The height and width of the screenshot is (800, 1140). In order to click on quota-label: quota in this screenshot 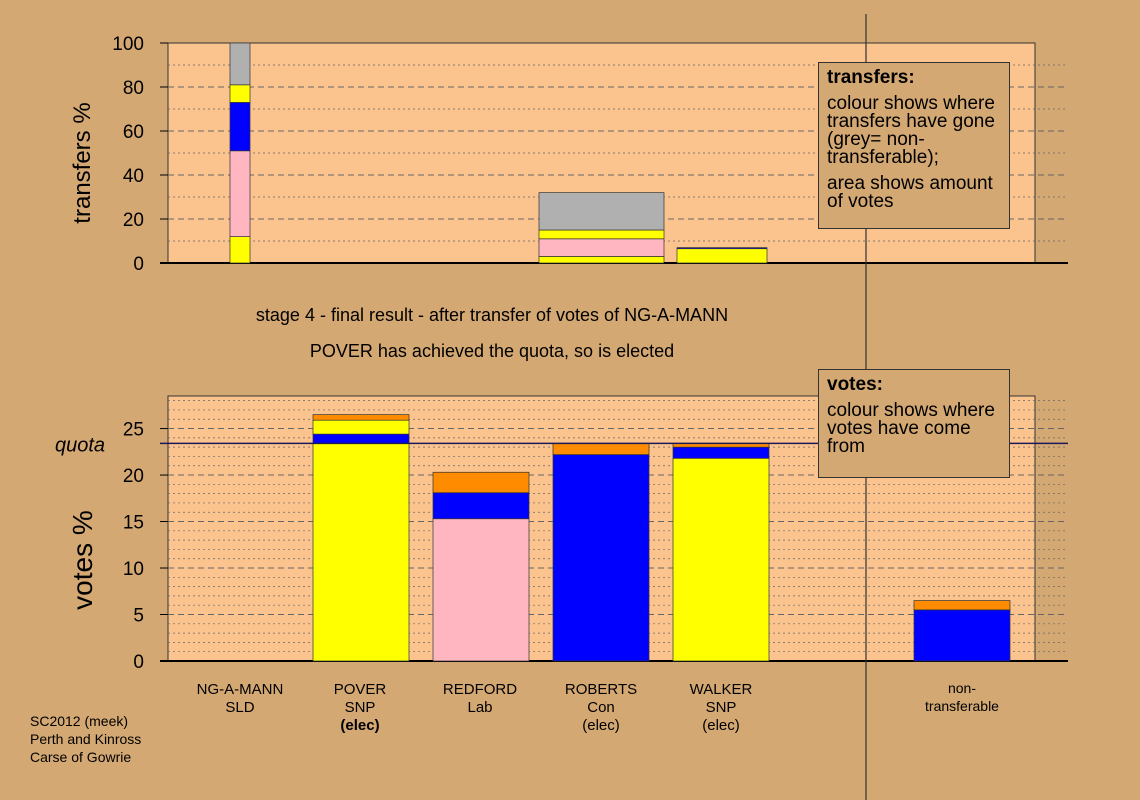, I will do `click(80, 445)`.